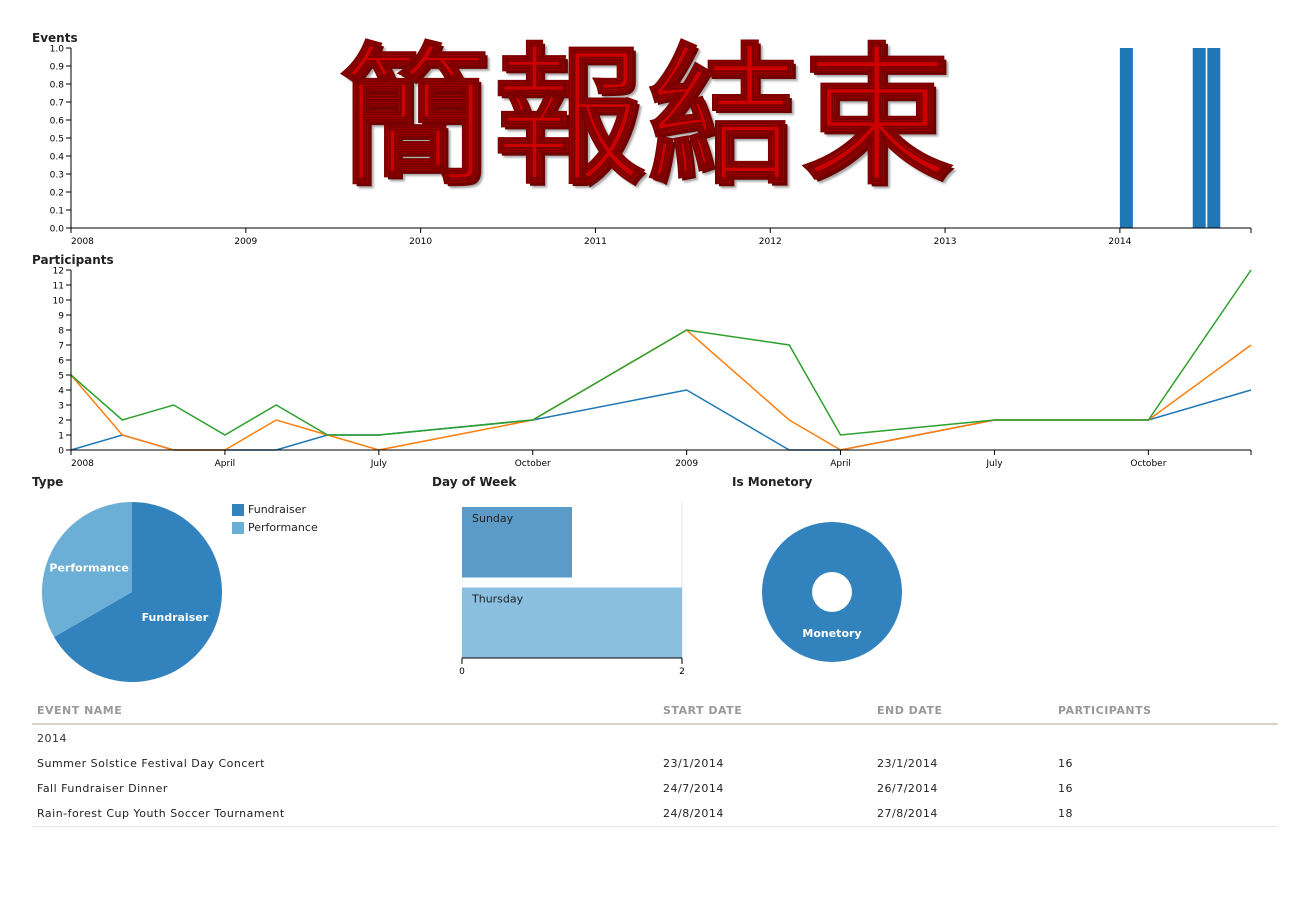 This screenshot has width=1306, height=904. Describe the element at coordinates (474, 482) in the screenshot. I see `day-of-week-chart-title: Day of Week` at that location.